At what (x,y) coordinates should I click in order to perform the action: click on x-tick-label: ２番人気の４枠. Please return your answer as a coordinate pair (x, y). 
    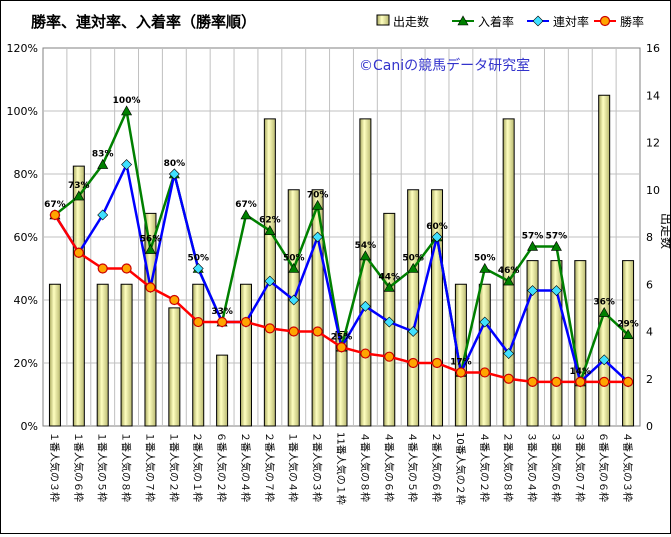
    Looking at the image, I should click on (245, 467).